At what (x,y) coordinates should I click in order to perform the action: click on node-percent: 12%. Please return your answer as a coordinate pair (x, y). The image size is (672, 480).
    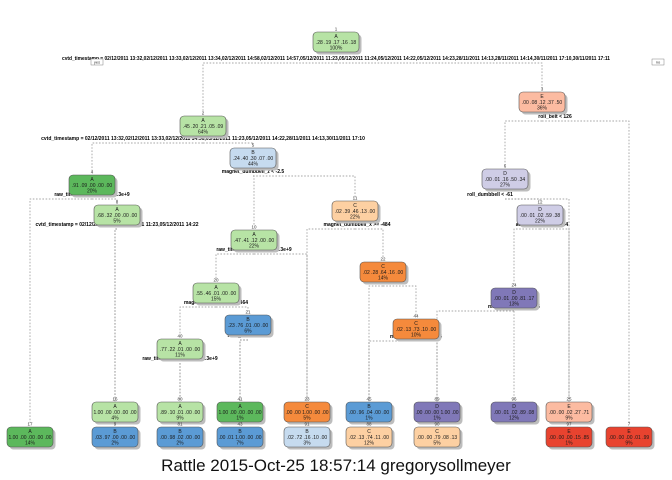
    Looking at the image, I should click on (369, 444).